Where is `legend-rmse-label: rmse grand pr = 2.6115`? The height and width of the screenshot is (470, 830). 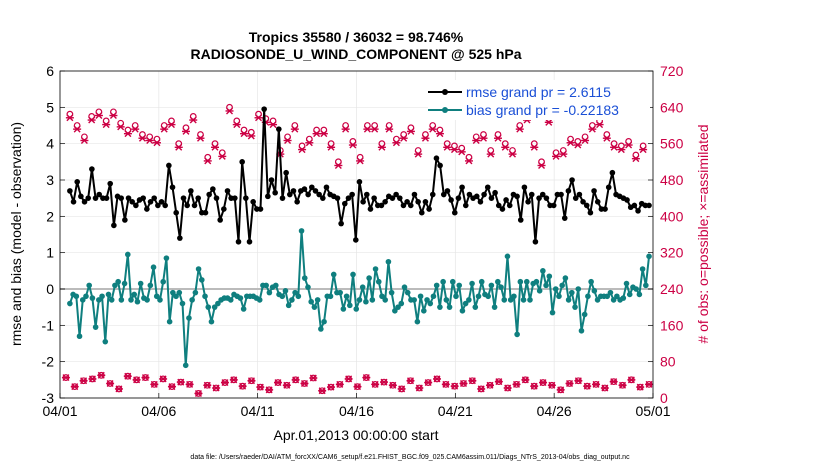
legend-rmse-label: rmse grand pr = 2.6115 is located at coordinates (538, 92).